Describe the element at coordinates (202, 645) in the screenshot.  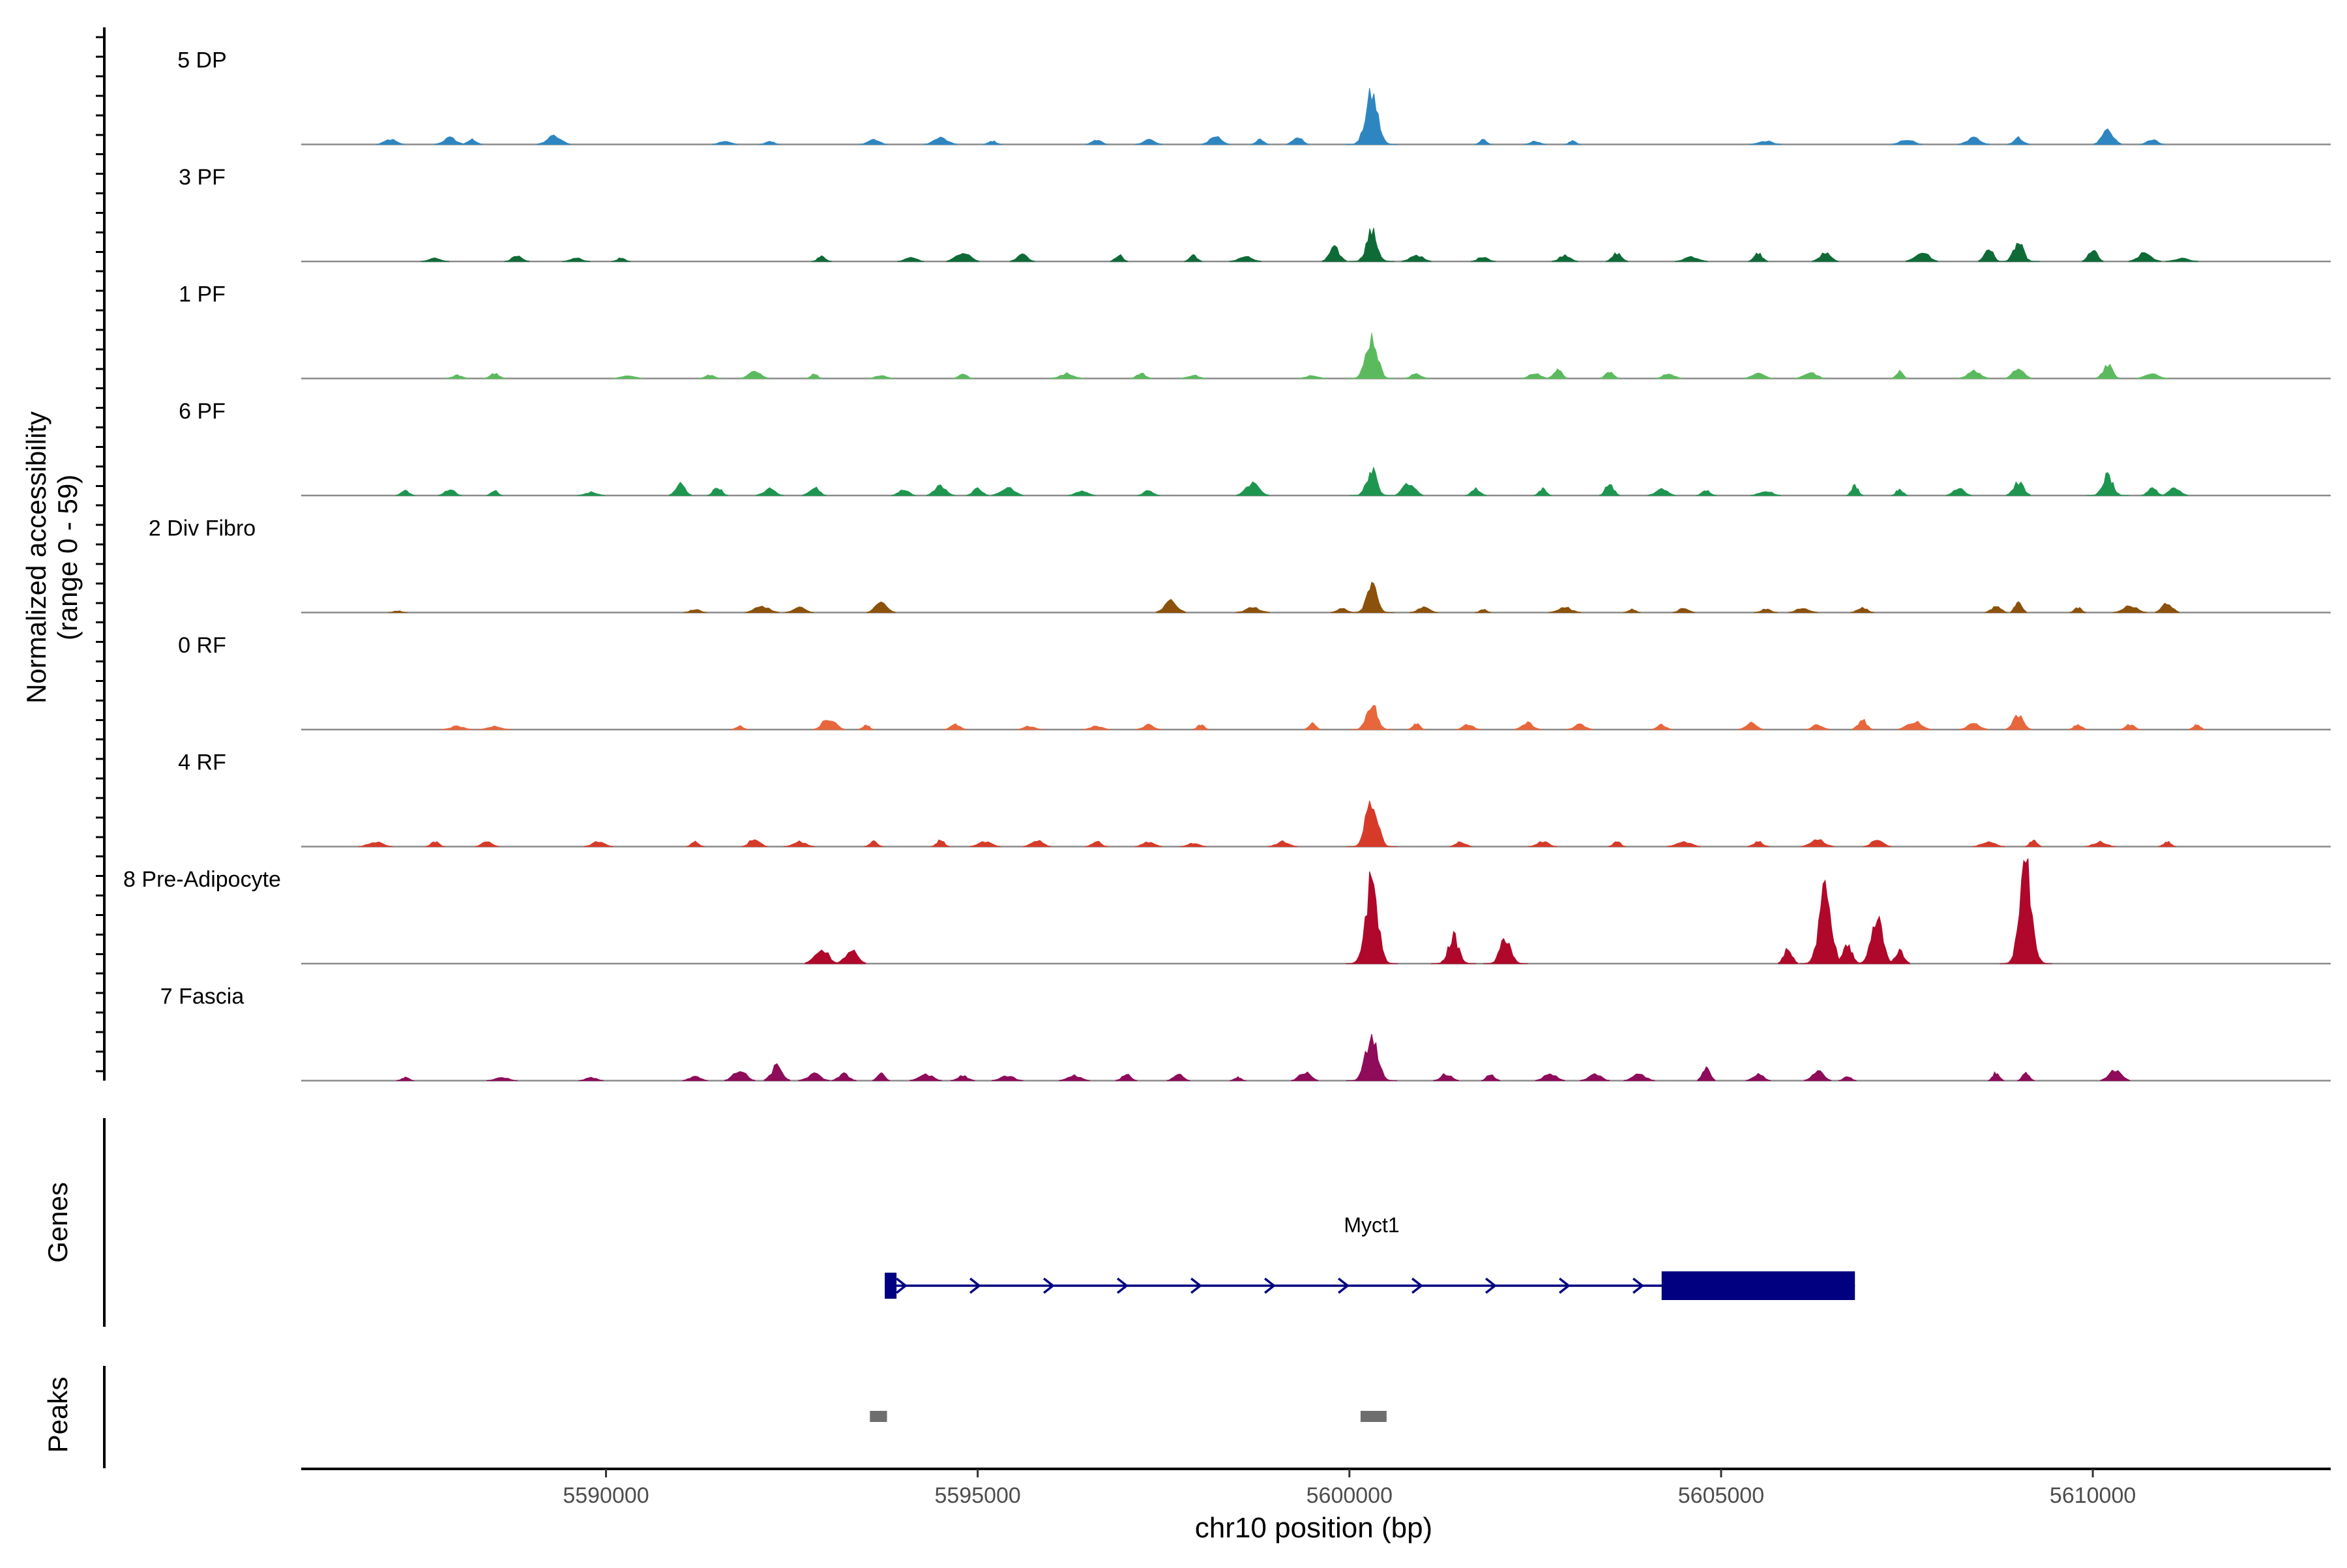
I see `track-label: 0 RF` at that location.